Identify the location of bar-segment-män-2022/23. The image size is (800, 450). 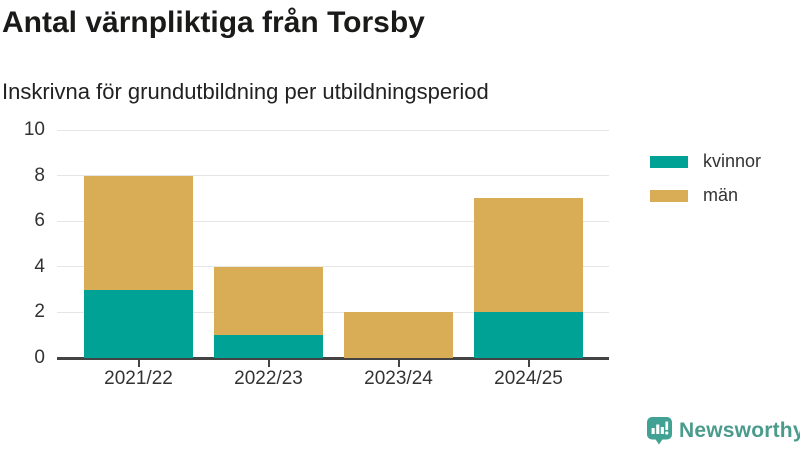
(268, 301).